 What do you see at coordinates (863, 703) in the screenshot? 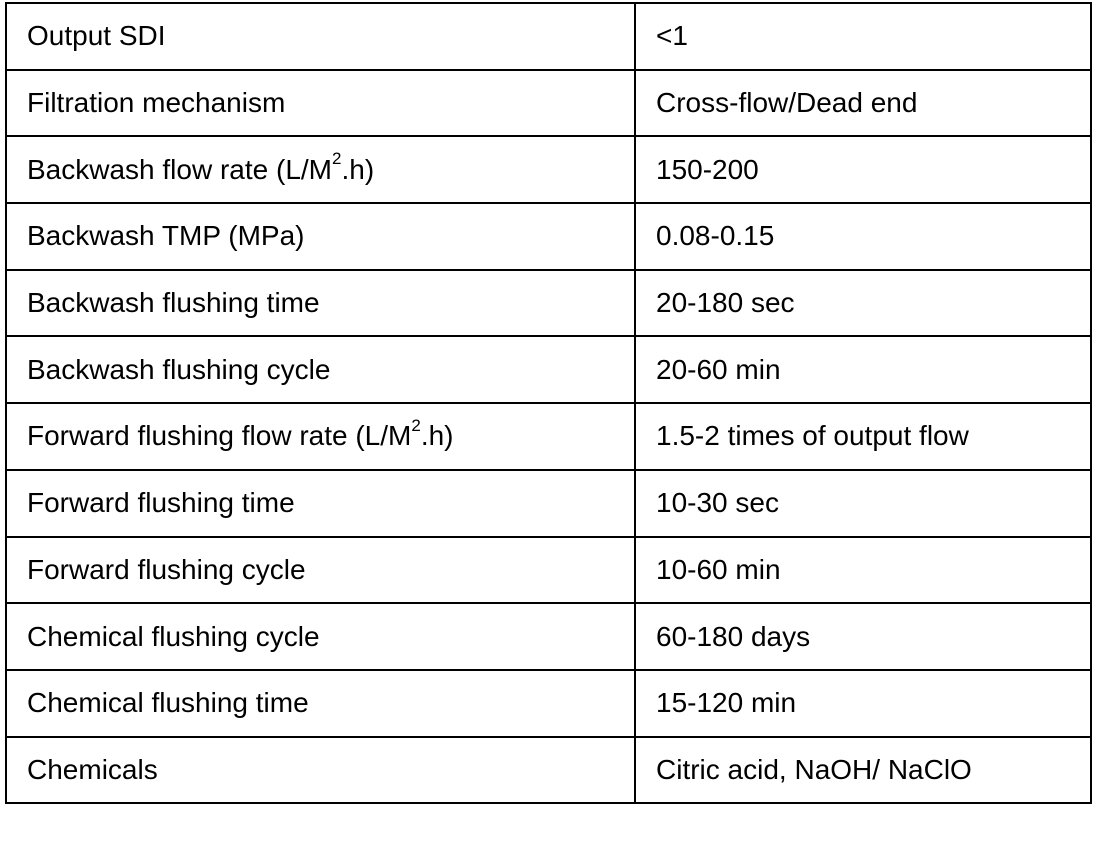
I see `value-cell: 15-120 min` at bounding box center [863, 703].